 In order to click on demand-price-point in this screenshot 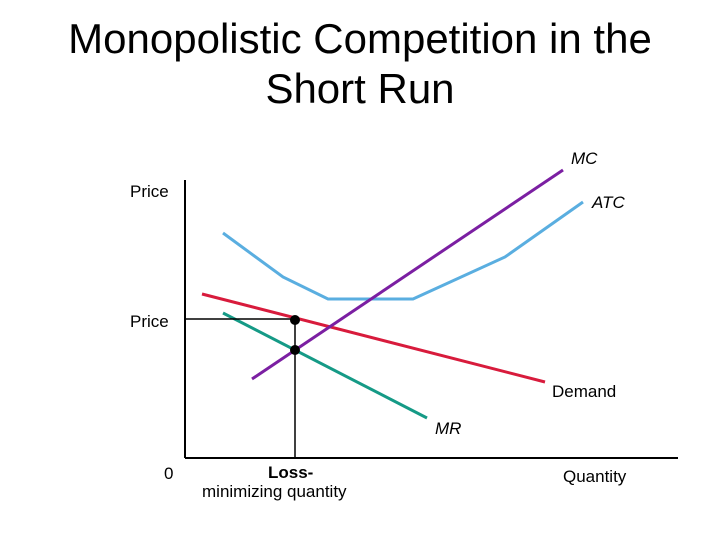, I will do `click(295, 320)`.